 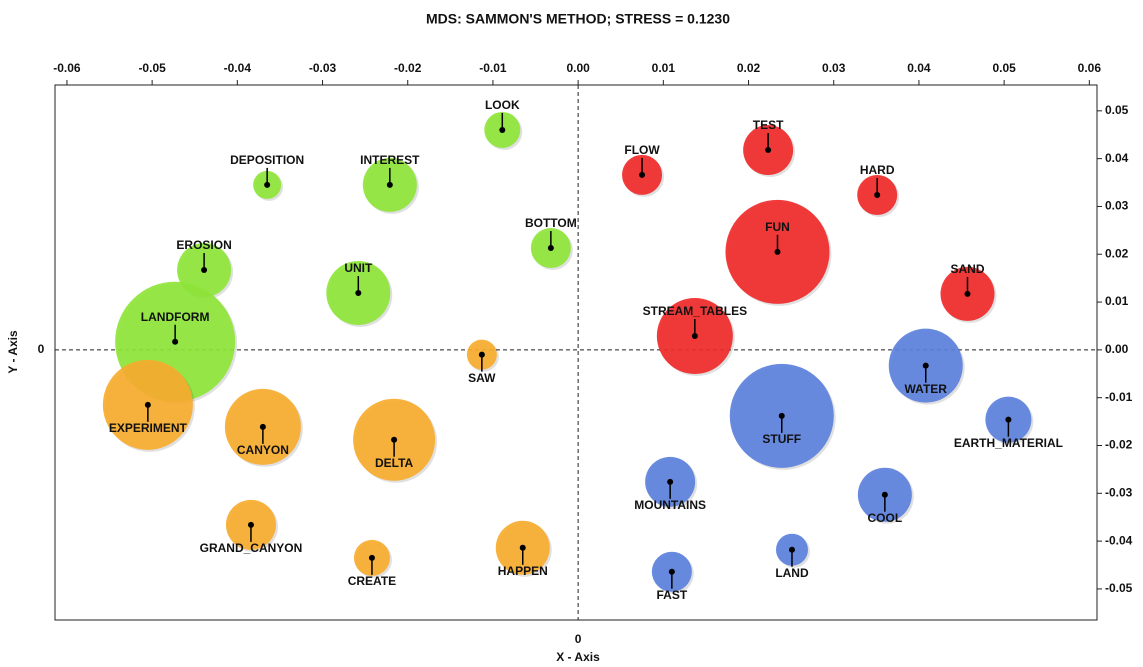 What do you see at coordinates (1117, 158) in the screenshot?
I see `y-tick-label: 0.04` at bounding box center [1117, 158].